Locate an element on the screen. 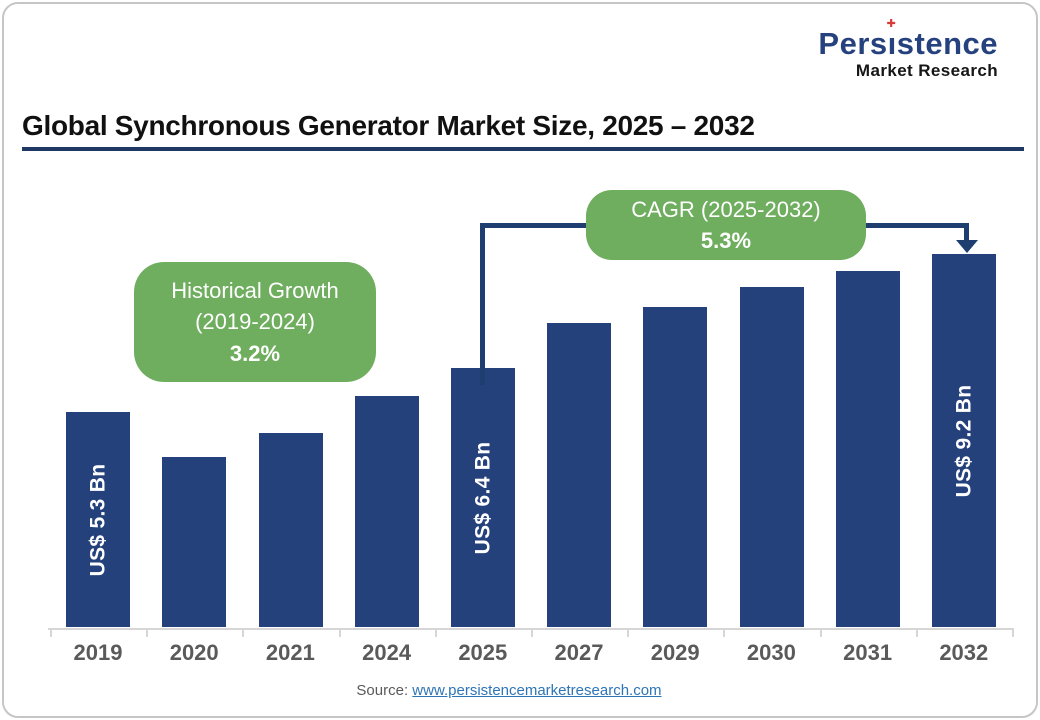 This screenshot has height=720, width=1040. bar-value-label-2025: US$ 6.4 Bn is located at coordinates (482, 497).